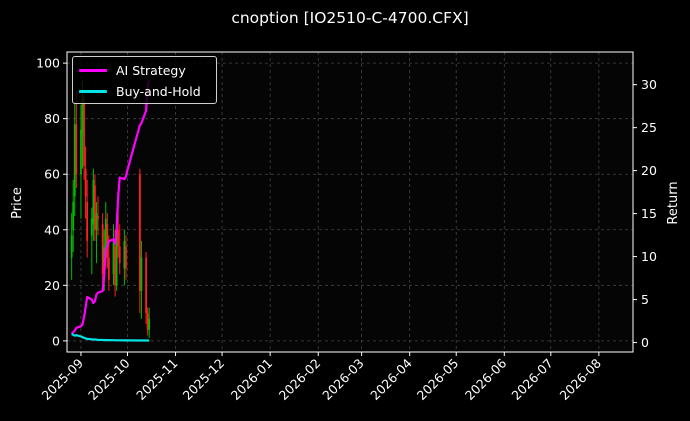 This screenshot has height=421, width=690. I want to click on legend-label-ai-strategy: AI Strategy, so click(151, 70).